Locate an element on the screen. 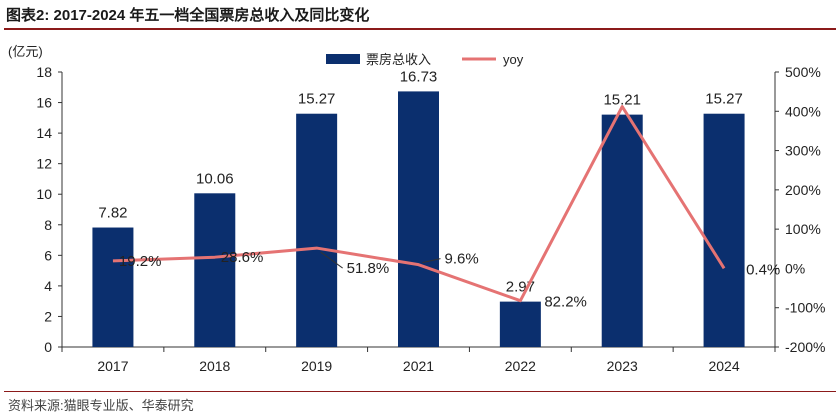 Image resolution: width=840 pixels, height=419 pixels. x-tick-label: 2022 is located at coordinates (520, 366).